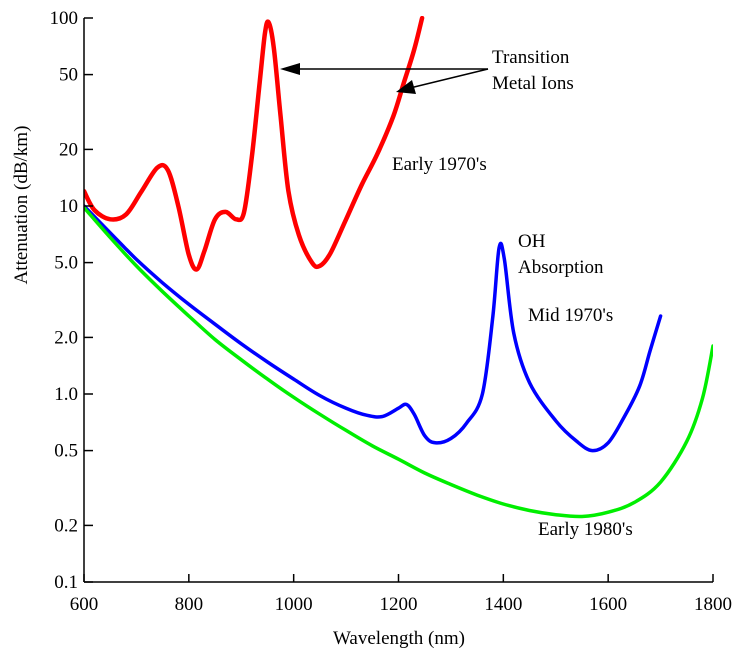 The image size is (742, 648). Describe the element at coordinates (531, 57) in the screenshot. I see `annotation-transition-line1: Transition` at that location.